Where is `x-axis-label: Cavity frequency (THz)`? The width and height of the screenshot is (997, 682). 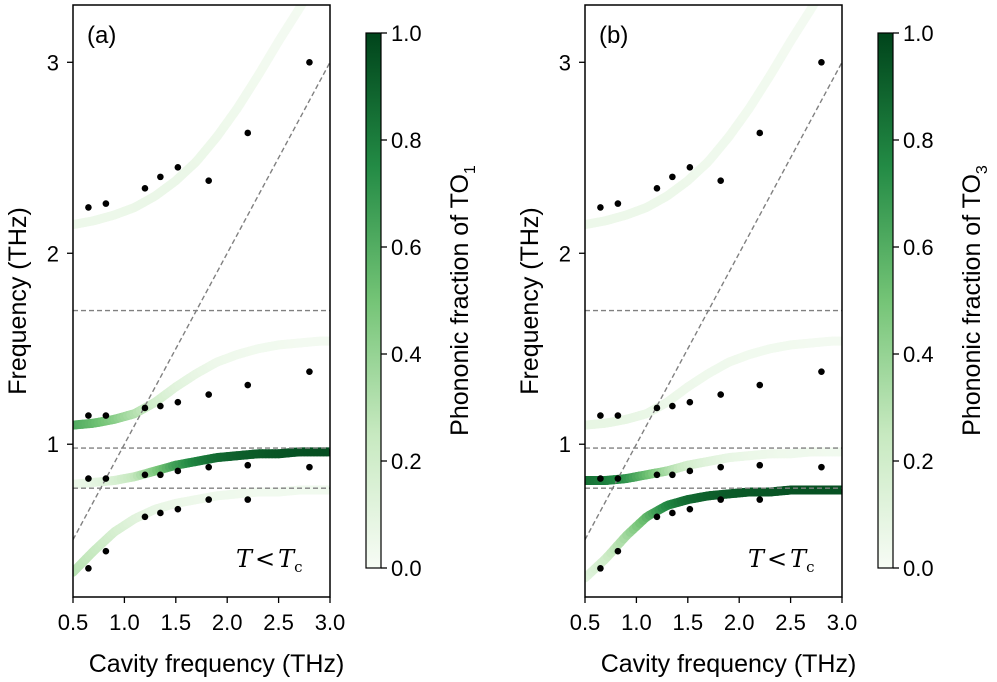
x-axis-label: Cavity frequency (THz) is located at coordinates (729, 664).